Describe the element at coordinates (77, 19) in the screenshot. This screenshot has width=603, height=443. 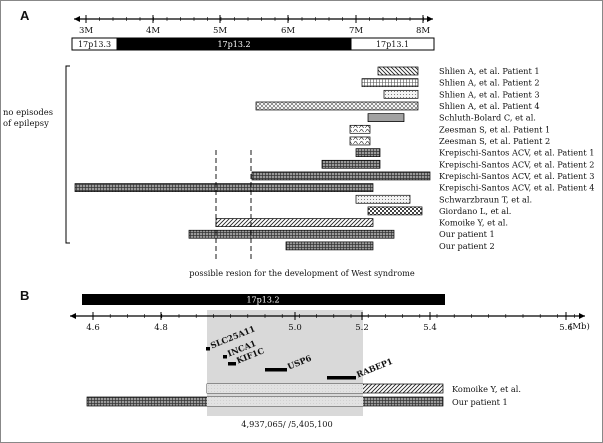
I see `axis-left-arrow-icon` at that location.